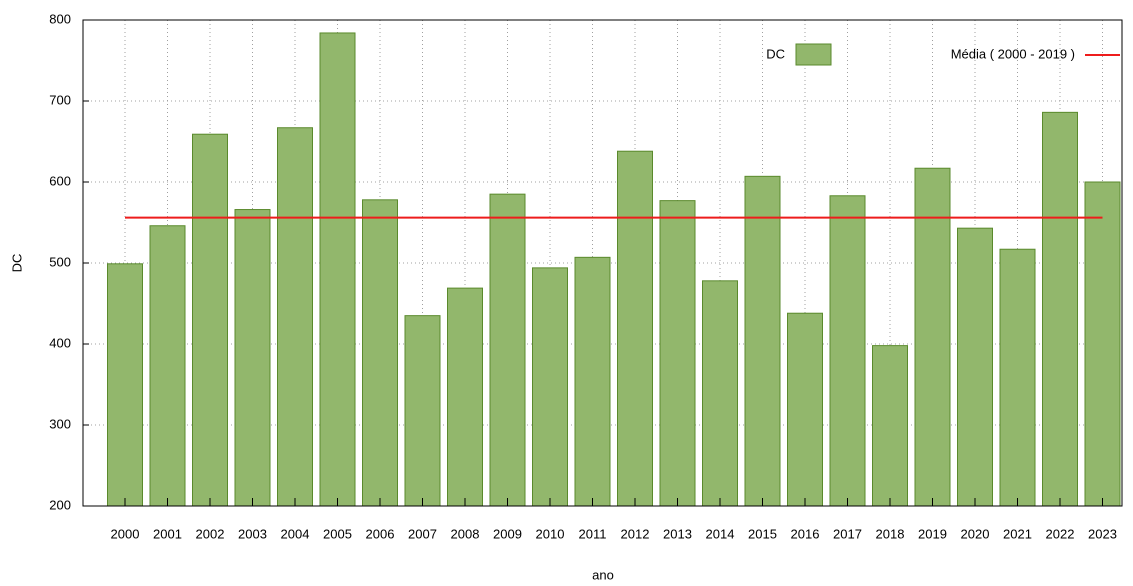 The image size is (1133, 586). I want to click on x-tick-label: 2005, so click(337, 533).